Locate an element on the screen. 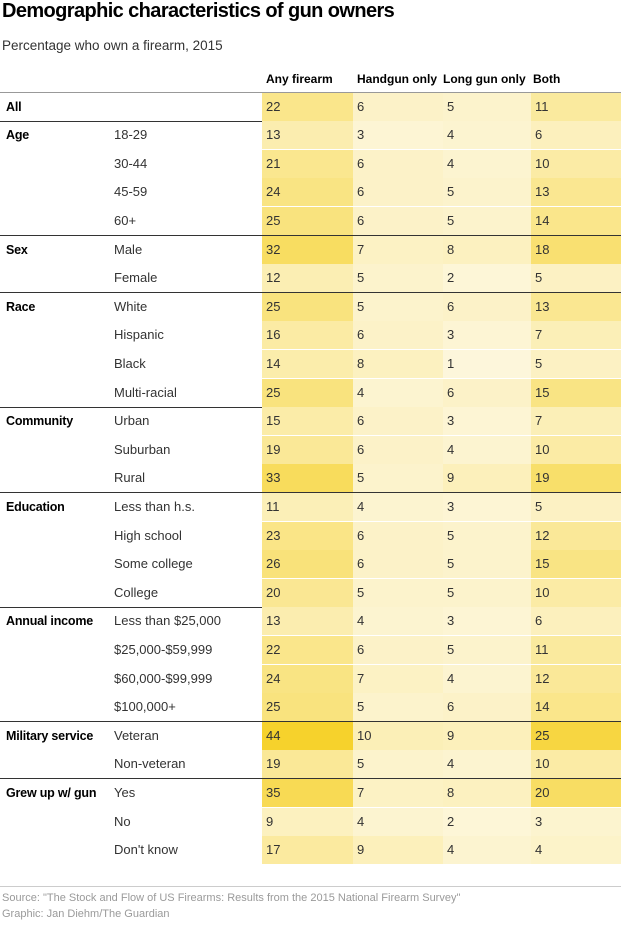 Image resolution: width=625 pixels, height=925 pixels. row-label: Hispanic is located at coordinates (139, 334).